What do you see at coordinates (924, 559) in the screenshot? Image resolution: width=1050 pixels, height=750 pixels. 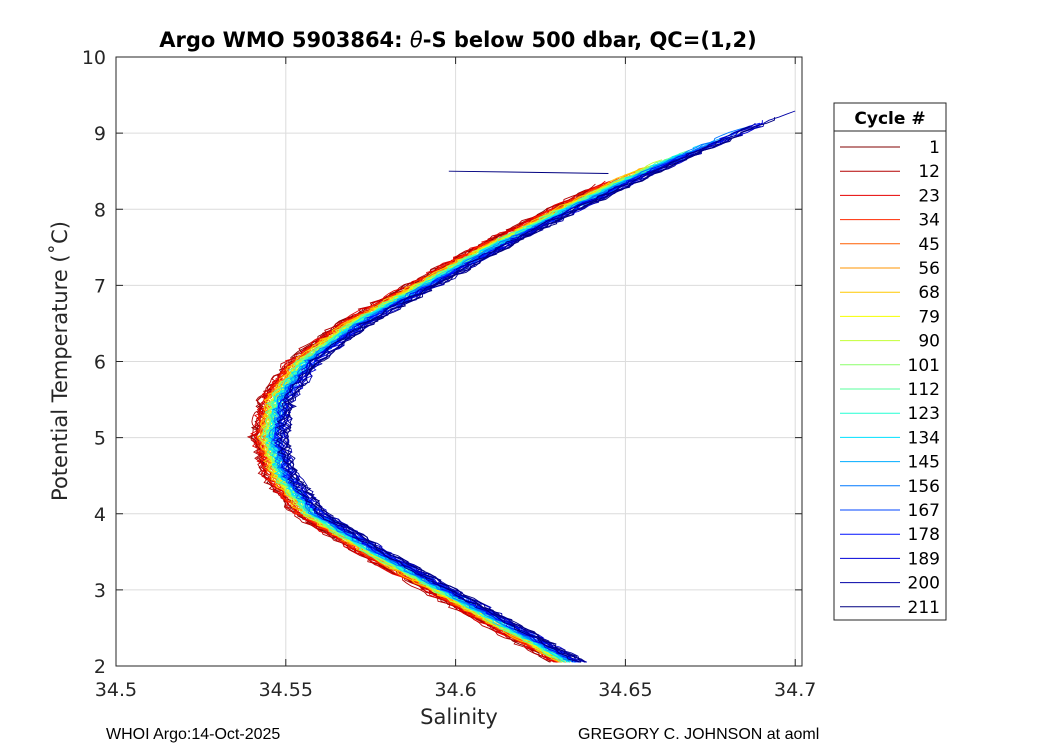 I see `legend-label-189: 189` at bounding box center [924, 559].